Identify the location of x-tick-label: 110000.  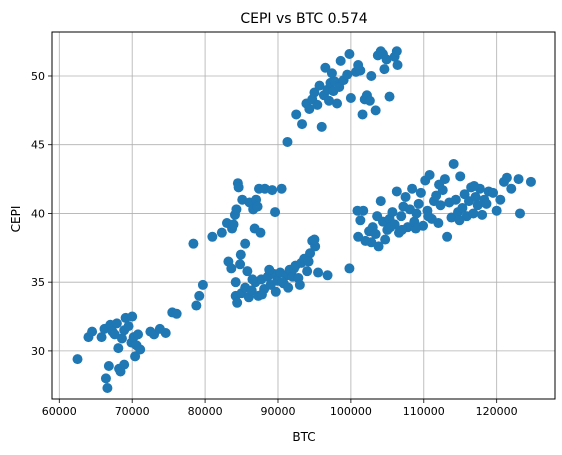
(424, 411).